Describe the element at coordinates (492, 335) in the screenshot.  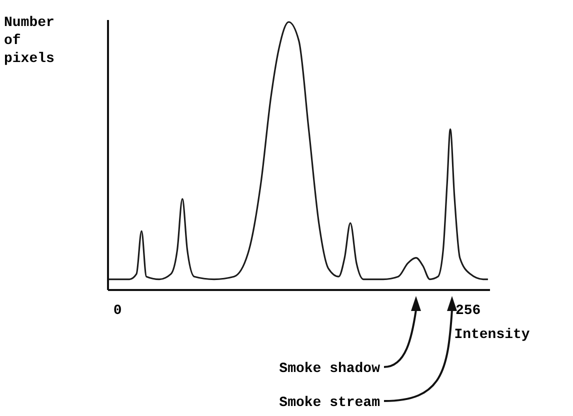
I see `x-axis-title: Intensity` at that location.